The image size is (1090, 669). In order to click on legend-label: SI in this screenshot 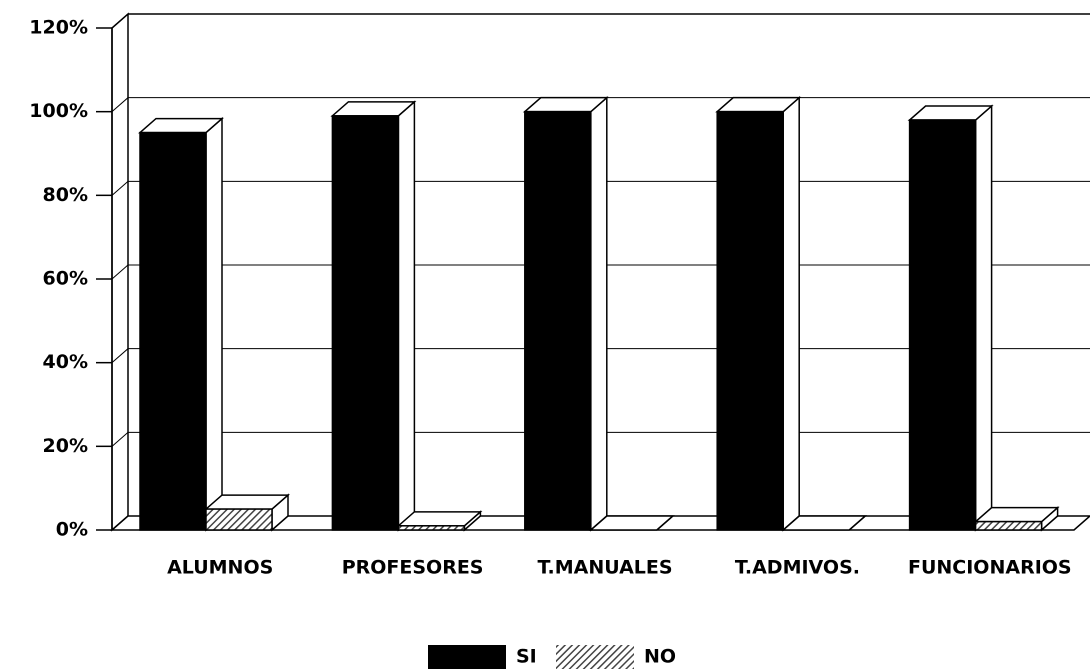, I will do `click(526, 657)`.